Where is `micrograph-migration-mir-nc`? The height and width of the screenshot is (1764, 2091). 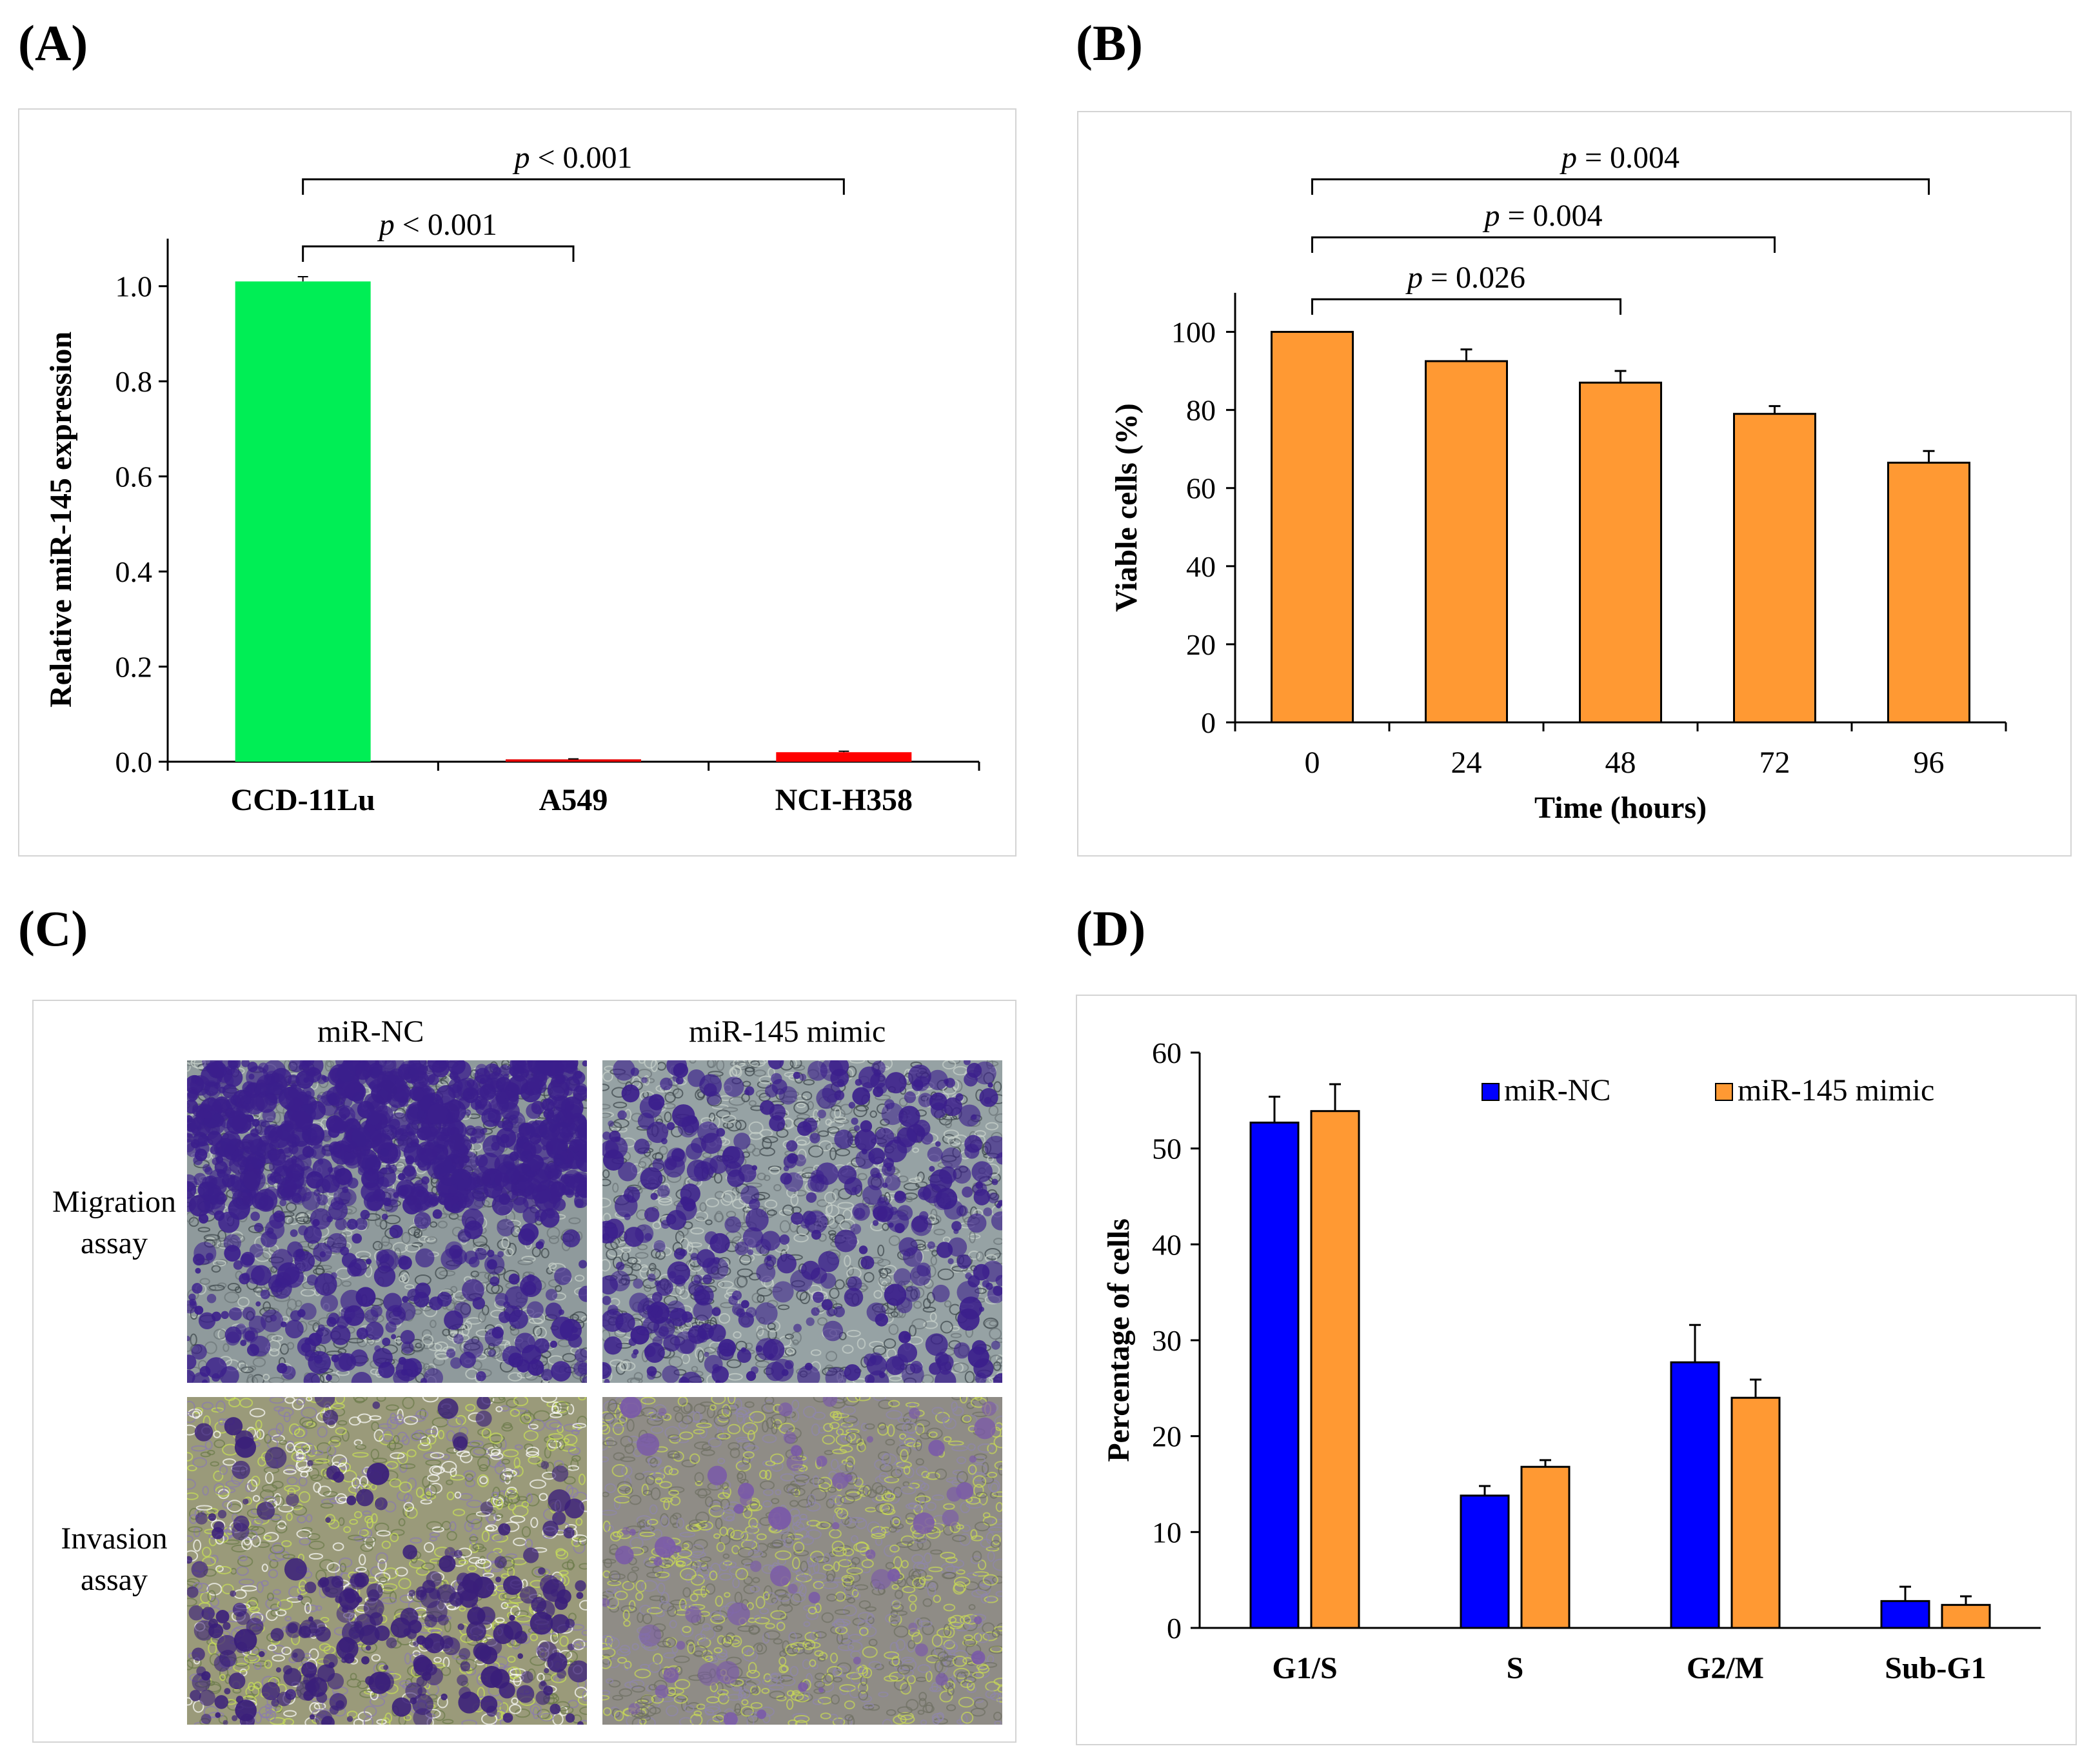
micrograph-migration-mir-nc is located at coordinates (387, 1221).